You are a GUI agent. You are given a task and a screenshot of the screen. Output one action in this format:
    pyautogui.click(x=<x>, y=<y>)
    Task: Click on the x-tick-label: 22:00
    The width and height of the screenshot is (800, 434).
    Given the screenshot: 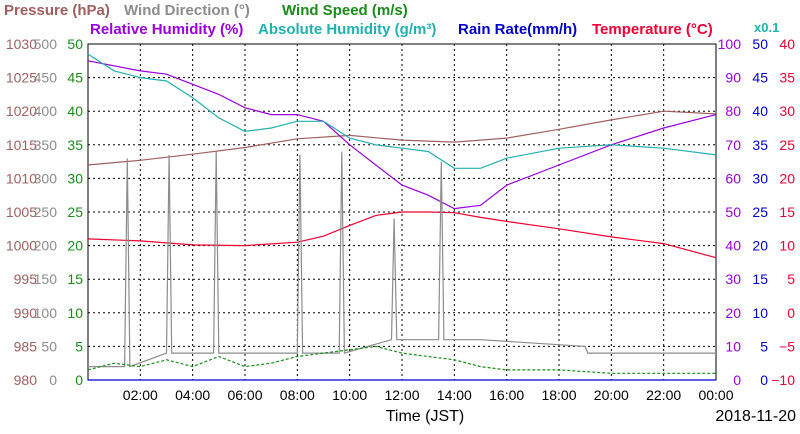 What is the action you would take?
    pyautogui.click(x=663, y=395)
    